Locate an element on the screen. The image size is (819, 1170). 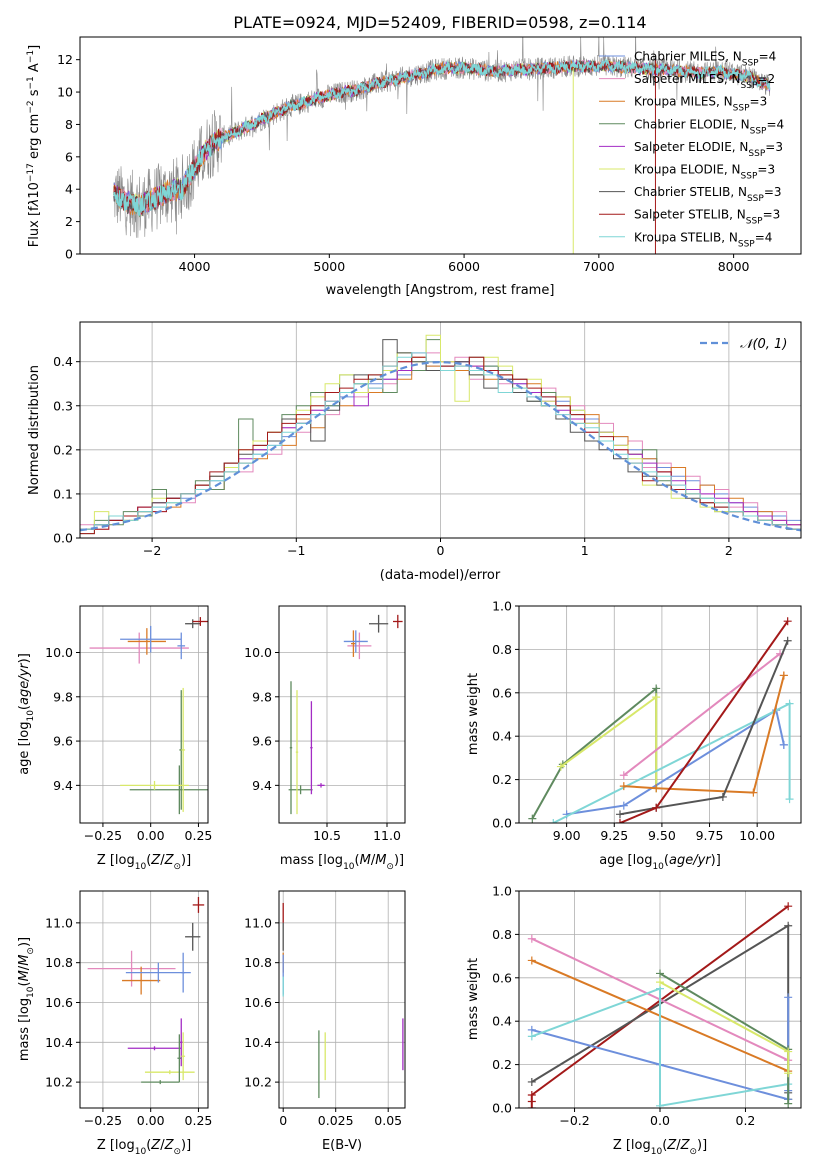
y-tick-label: 10.0 is located at coordinates (59, 652).